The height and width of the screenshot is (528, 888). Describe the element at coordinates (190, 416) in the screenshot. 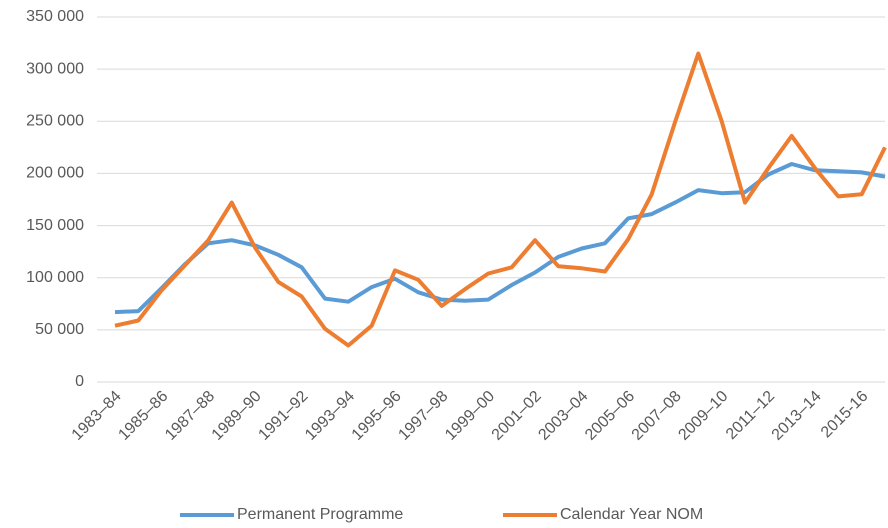

I see `x-tick-label: 1987–88` at that location.